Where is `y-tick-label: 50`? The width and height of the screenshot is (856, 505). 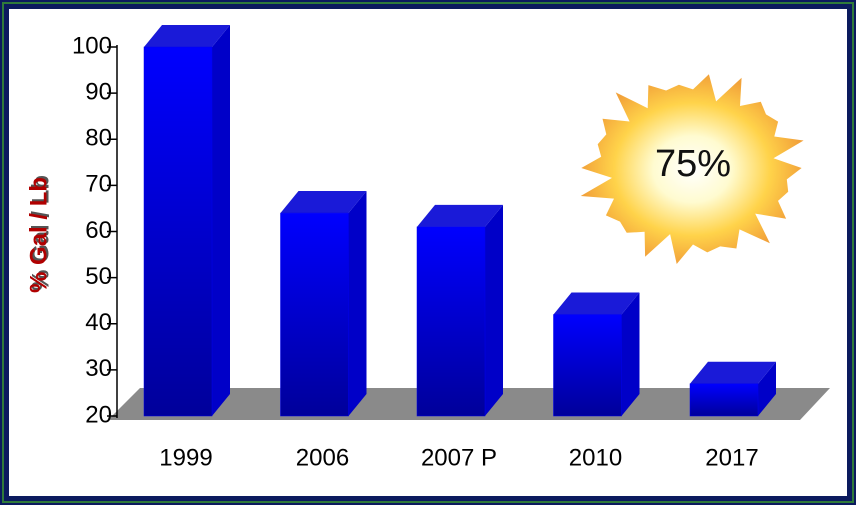 y-tick-label: 50 is located at coordinates (98, 276).